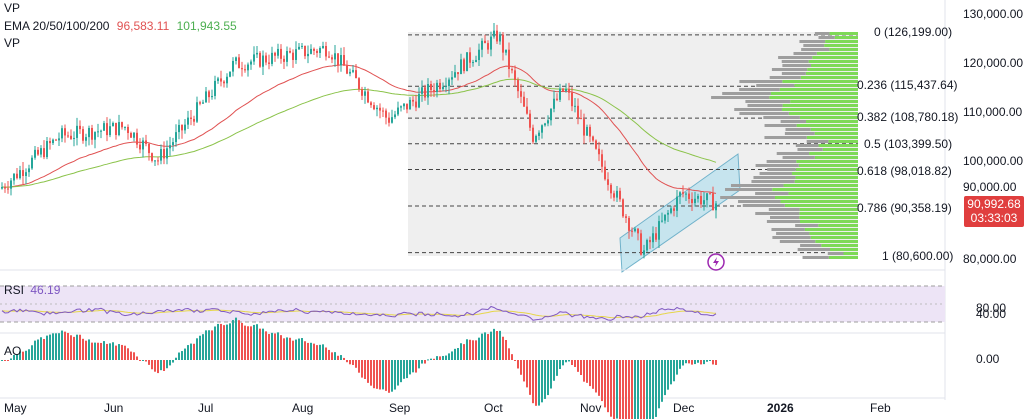 This screenshot has height=419, width=1024. Describe the element at coordinates (907, 85) in the screenshot. I see `fib-label-0236: 0.236 (115,437.64)` at that location.